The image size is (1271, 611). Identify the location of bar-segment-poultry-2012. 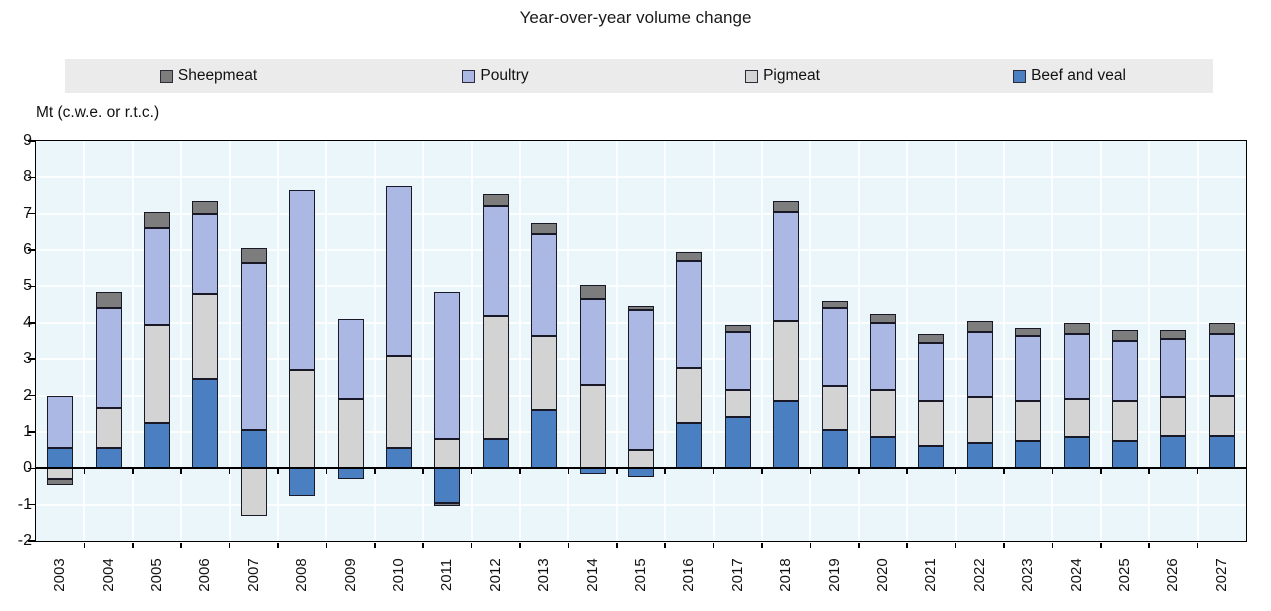
(495, 261).